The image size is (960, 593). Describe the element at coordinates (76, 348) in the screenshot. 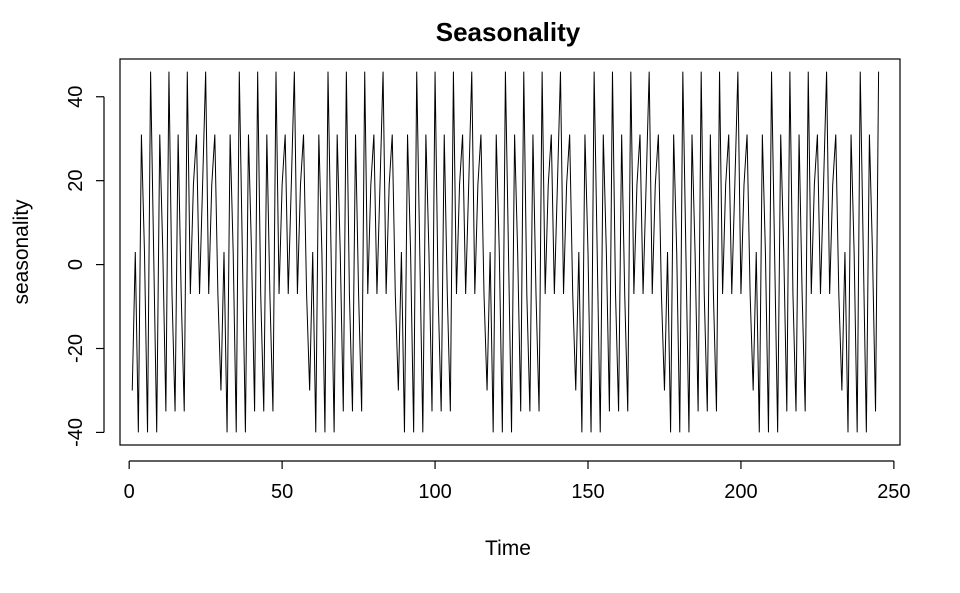

I see `y-tick-label: -20` at that location.